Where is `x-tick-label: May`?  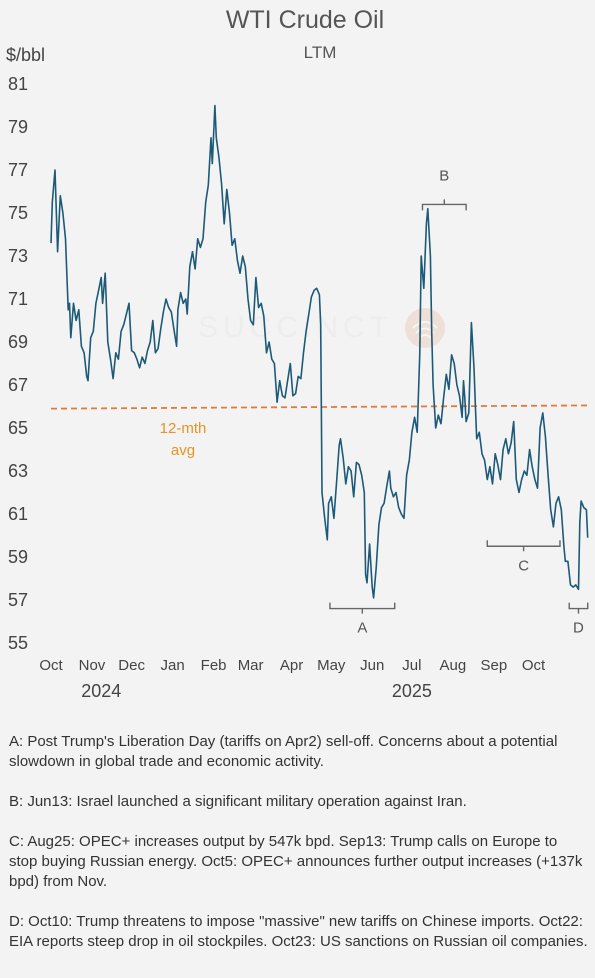 x-tick-label: May is located at coordinates (331, 665).